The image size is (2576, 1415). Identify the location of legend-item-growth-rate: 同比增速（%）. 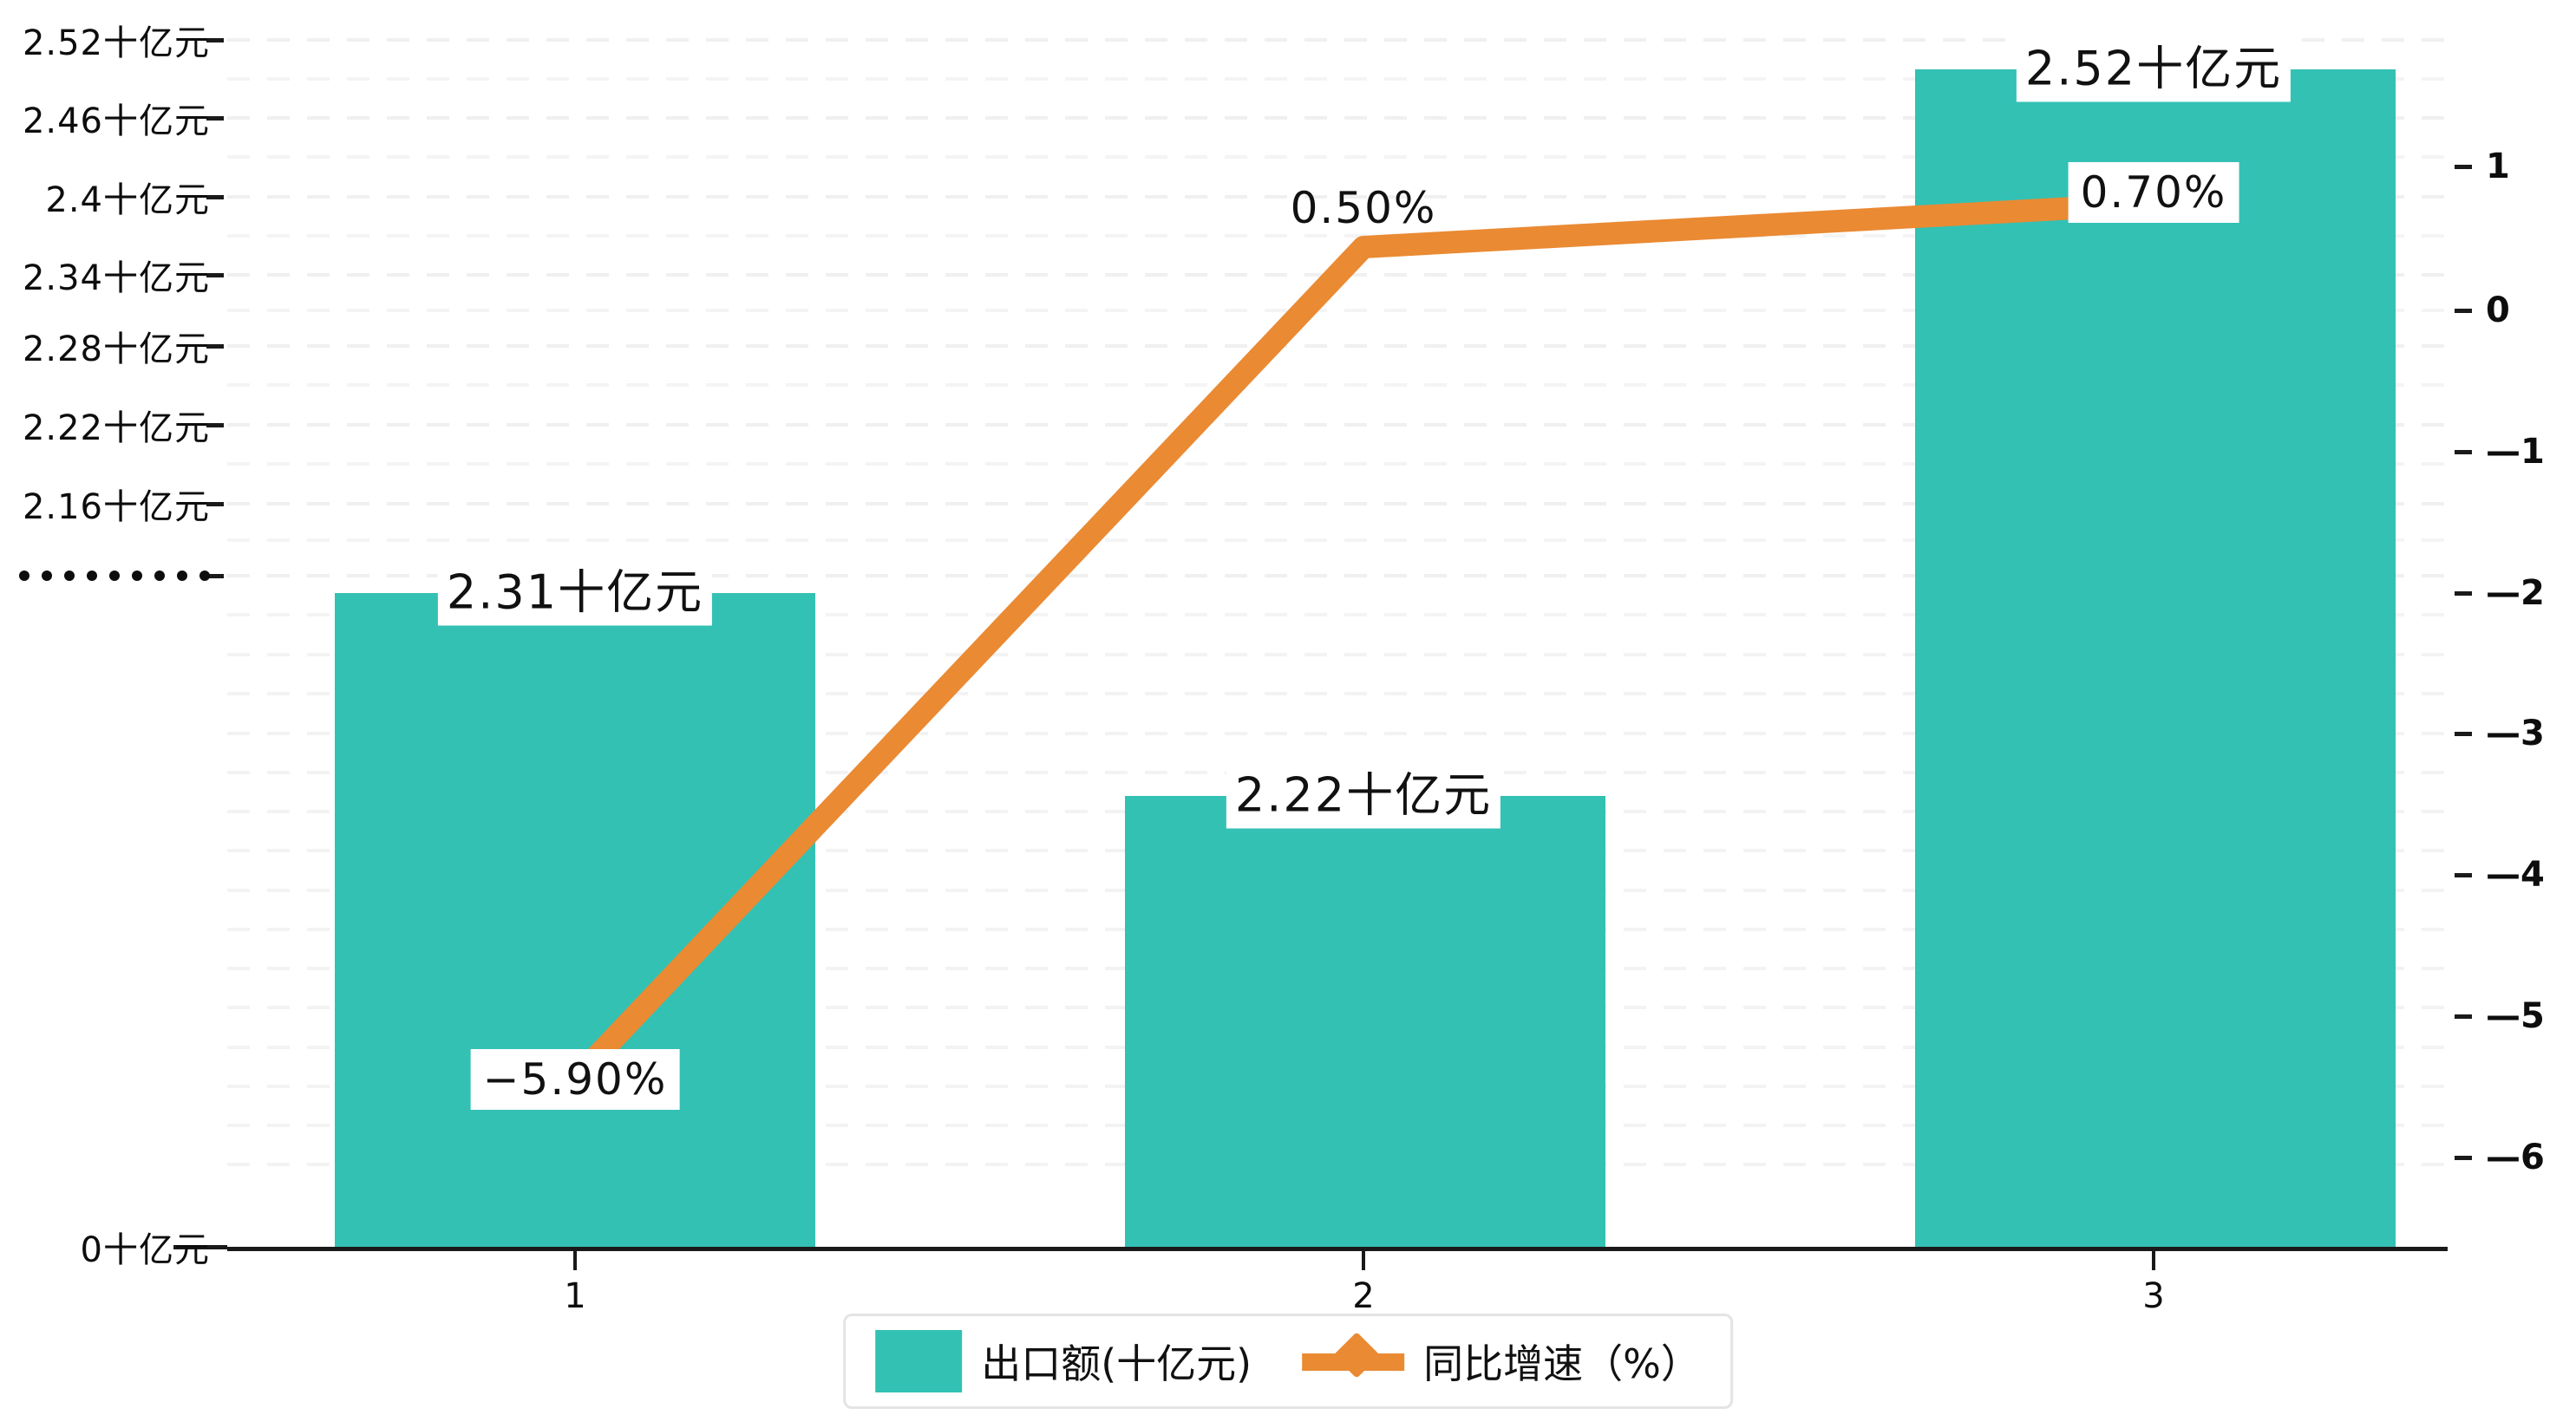
(1501, 1361).